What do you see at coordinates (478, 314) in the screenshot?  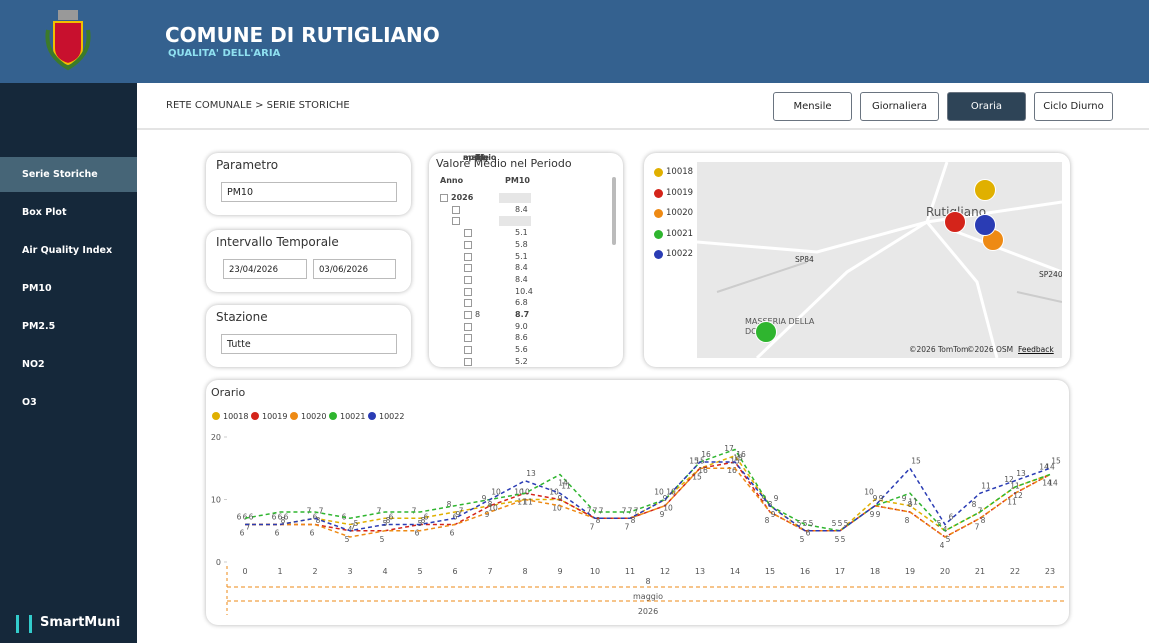 I see `row-label: 8` at bounding box center [478, 314].